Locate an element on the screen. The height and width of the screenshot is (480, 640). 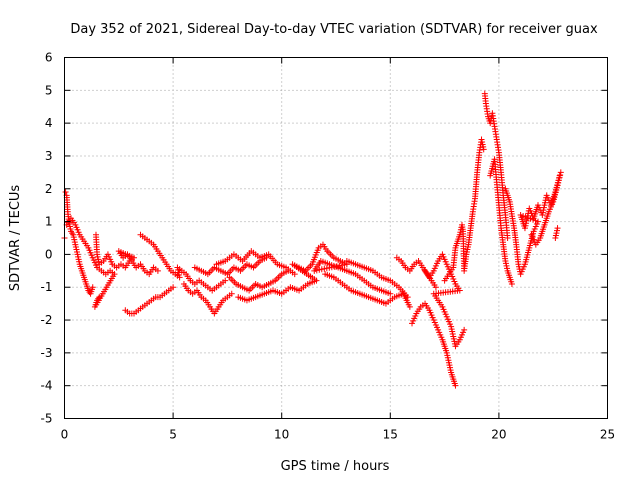
y-tick-label: -1 is located at coordinates (47, 287).